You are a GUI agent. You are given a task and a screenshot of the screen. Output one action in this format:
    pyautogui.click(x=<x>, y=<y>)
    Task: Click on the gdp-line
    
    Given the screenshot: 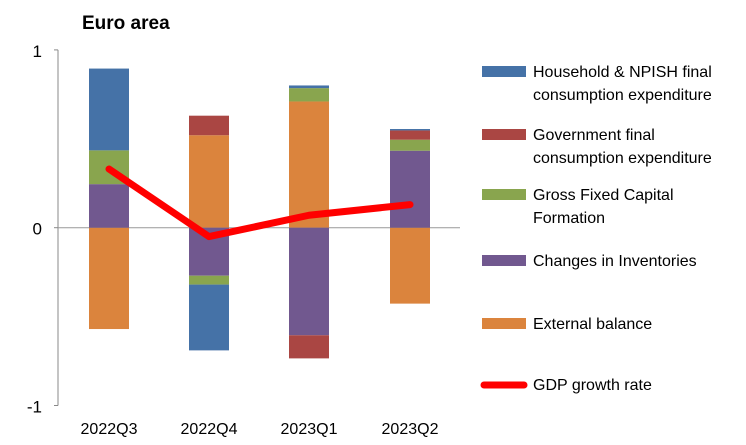 What is the action you would take?
    pyautogui.click(x=259, y=203)
    